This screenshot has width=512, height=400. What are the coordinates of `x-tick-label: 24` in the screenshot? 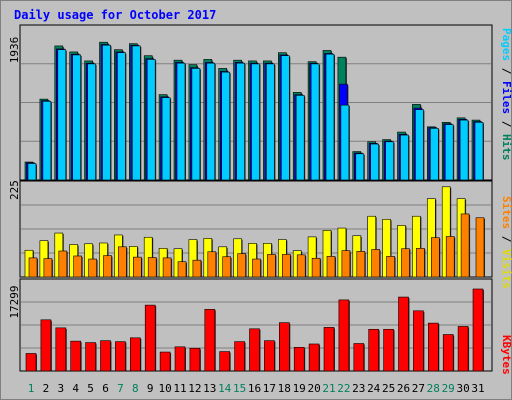 It's located at (374, 388).